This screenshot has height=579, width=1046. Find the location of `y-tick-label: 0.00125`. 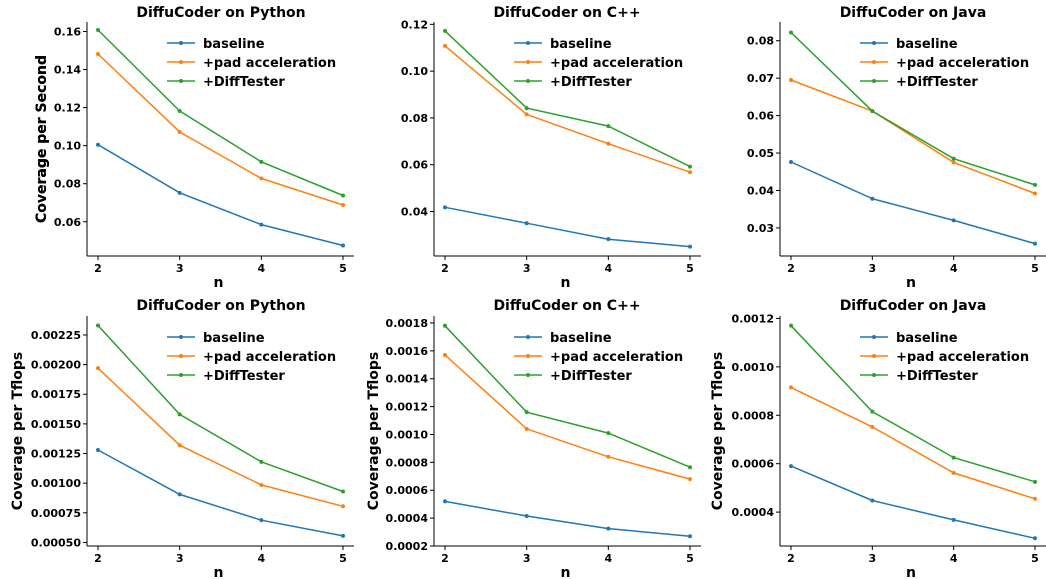

y-tick-label: 0.00125 is located at coordinates (56, 454).